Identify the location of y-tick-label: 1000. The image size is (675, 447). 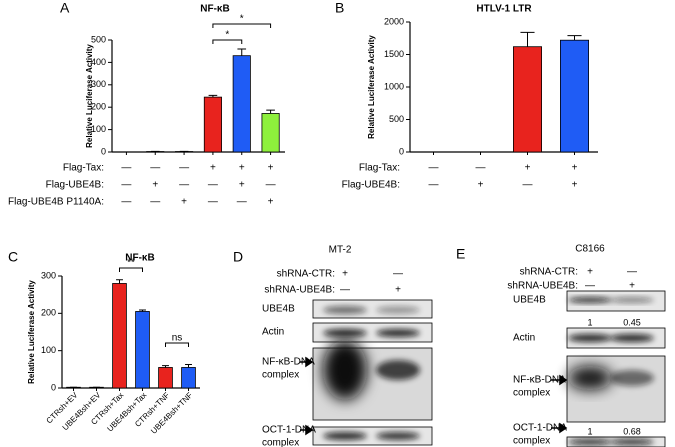
(394, 86).